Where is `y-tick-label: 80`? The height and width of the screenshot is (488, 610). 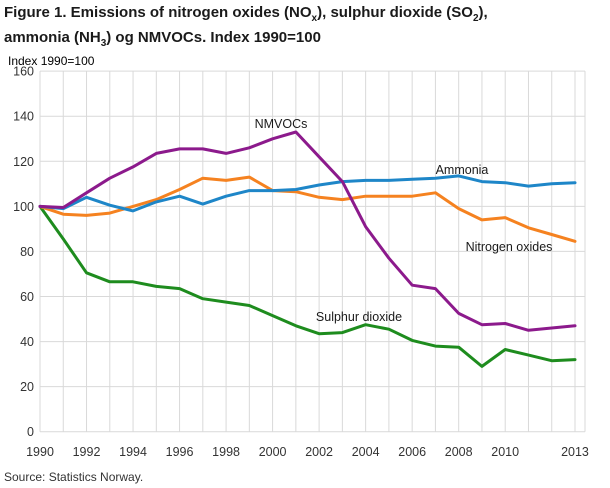
y-tick-label: 80 is located at coordinates (27, 252).